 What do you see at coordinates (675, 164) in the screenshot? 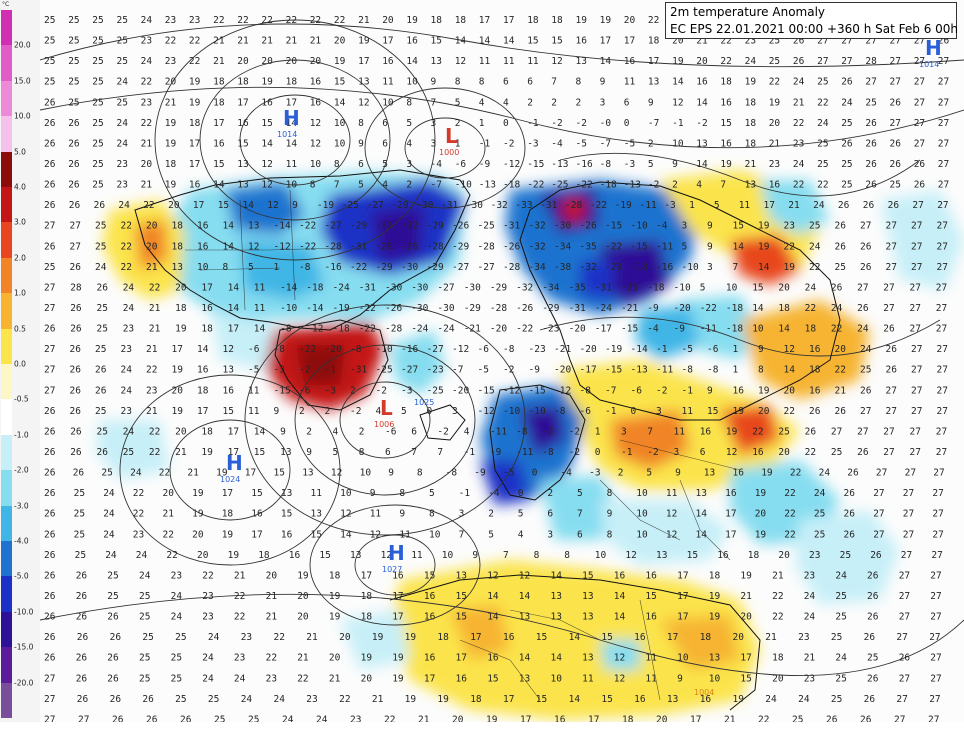
I see `grid-value: 9` at bounding box center [675, 164].